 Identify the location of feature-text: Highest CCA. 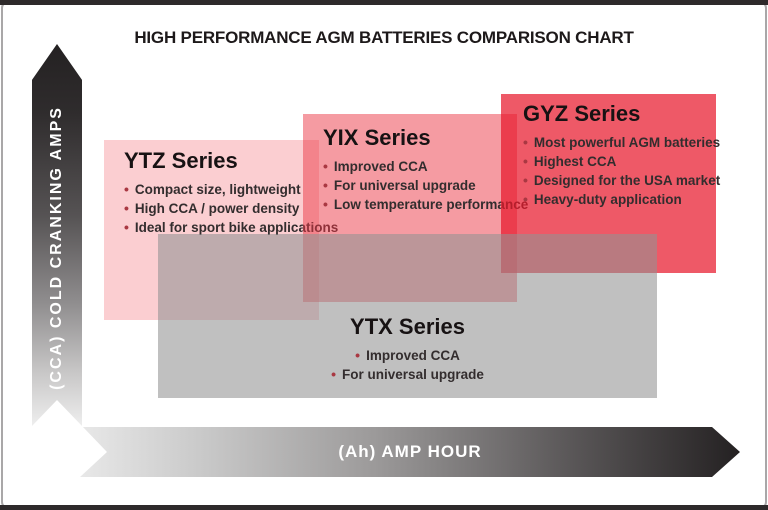
(575, 161).